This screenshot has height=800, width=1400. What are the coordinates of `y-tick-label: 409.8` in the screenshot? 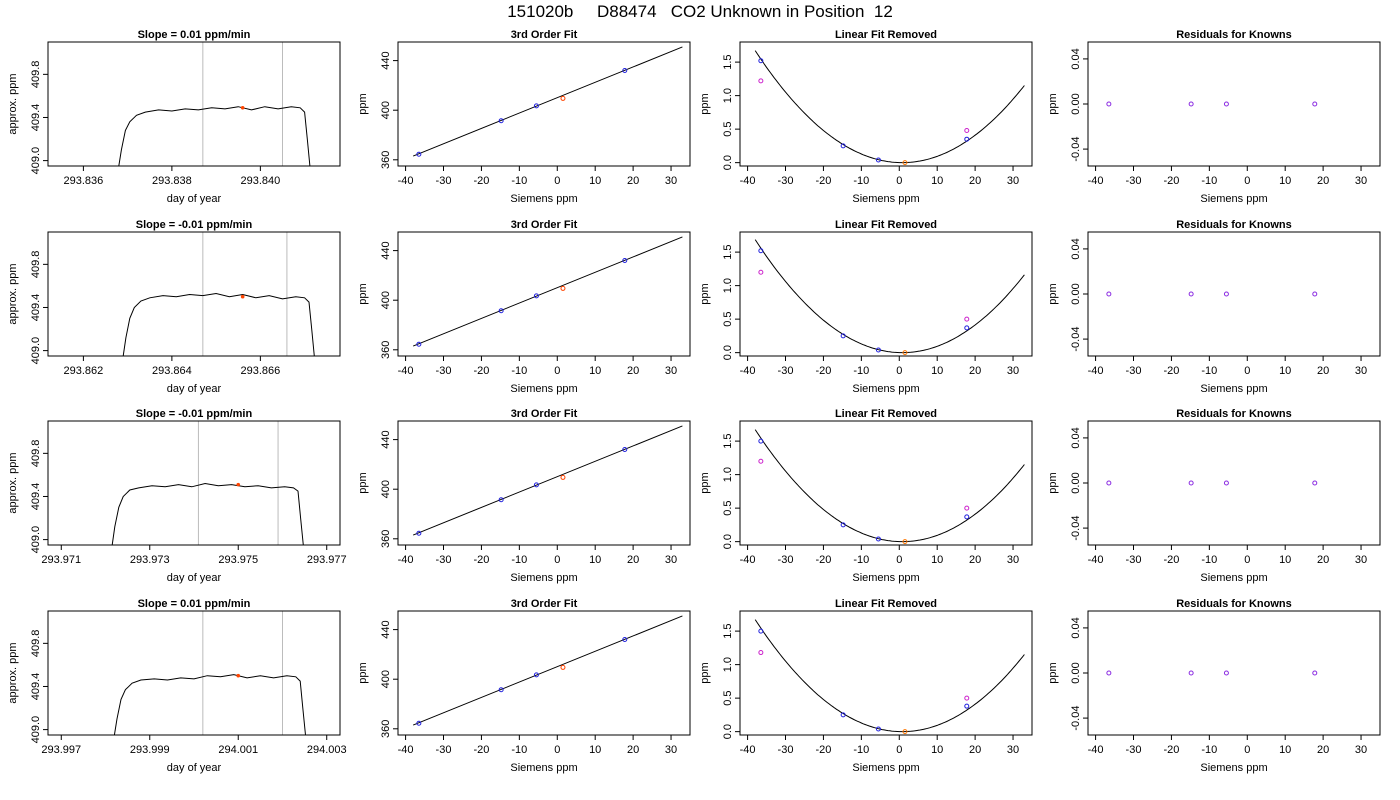 It's located at (36, 644).